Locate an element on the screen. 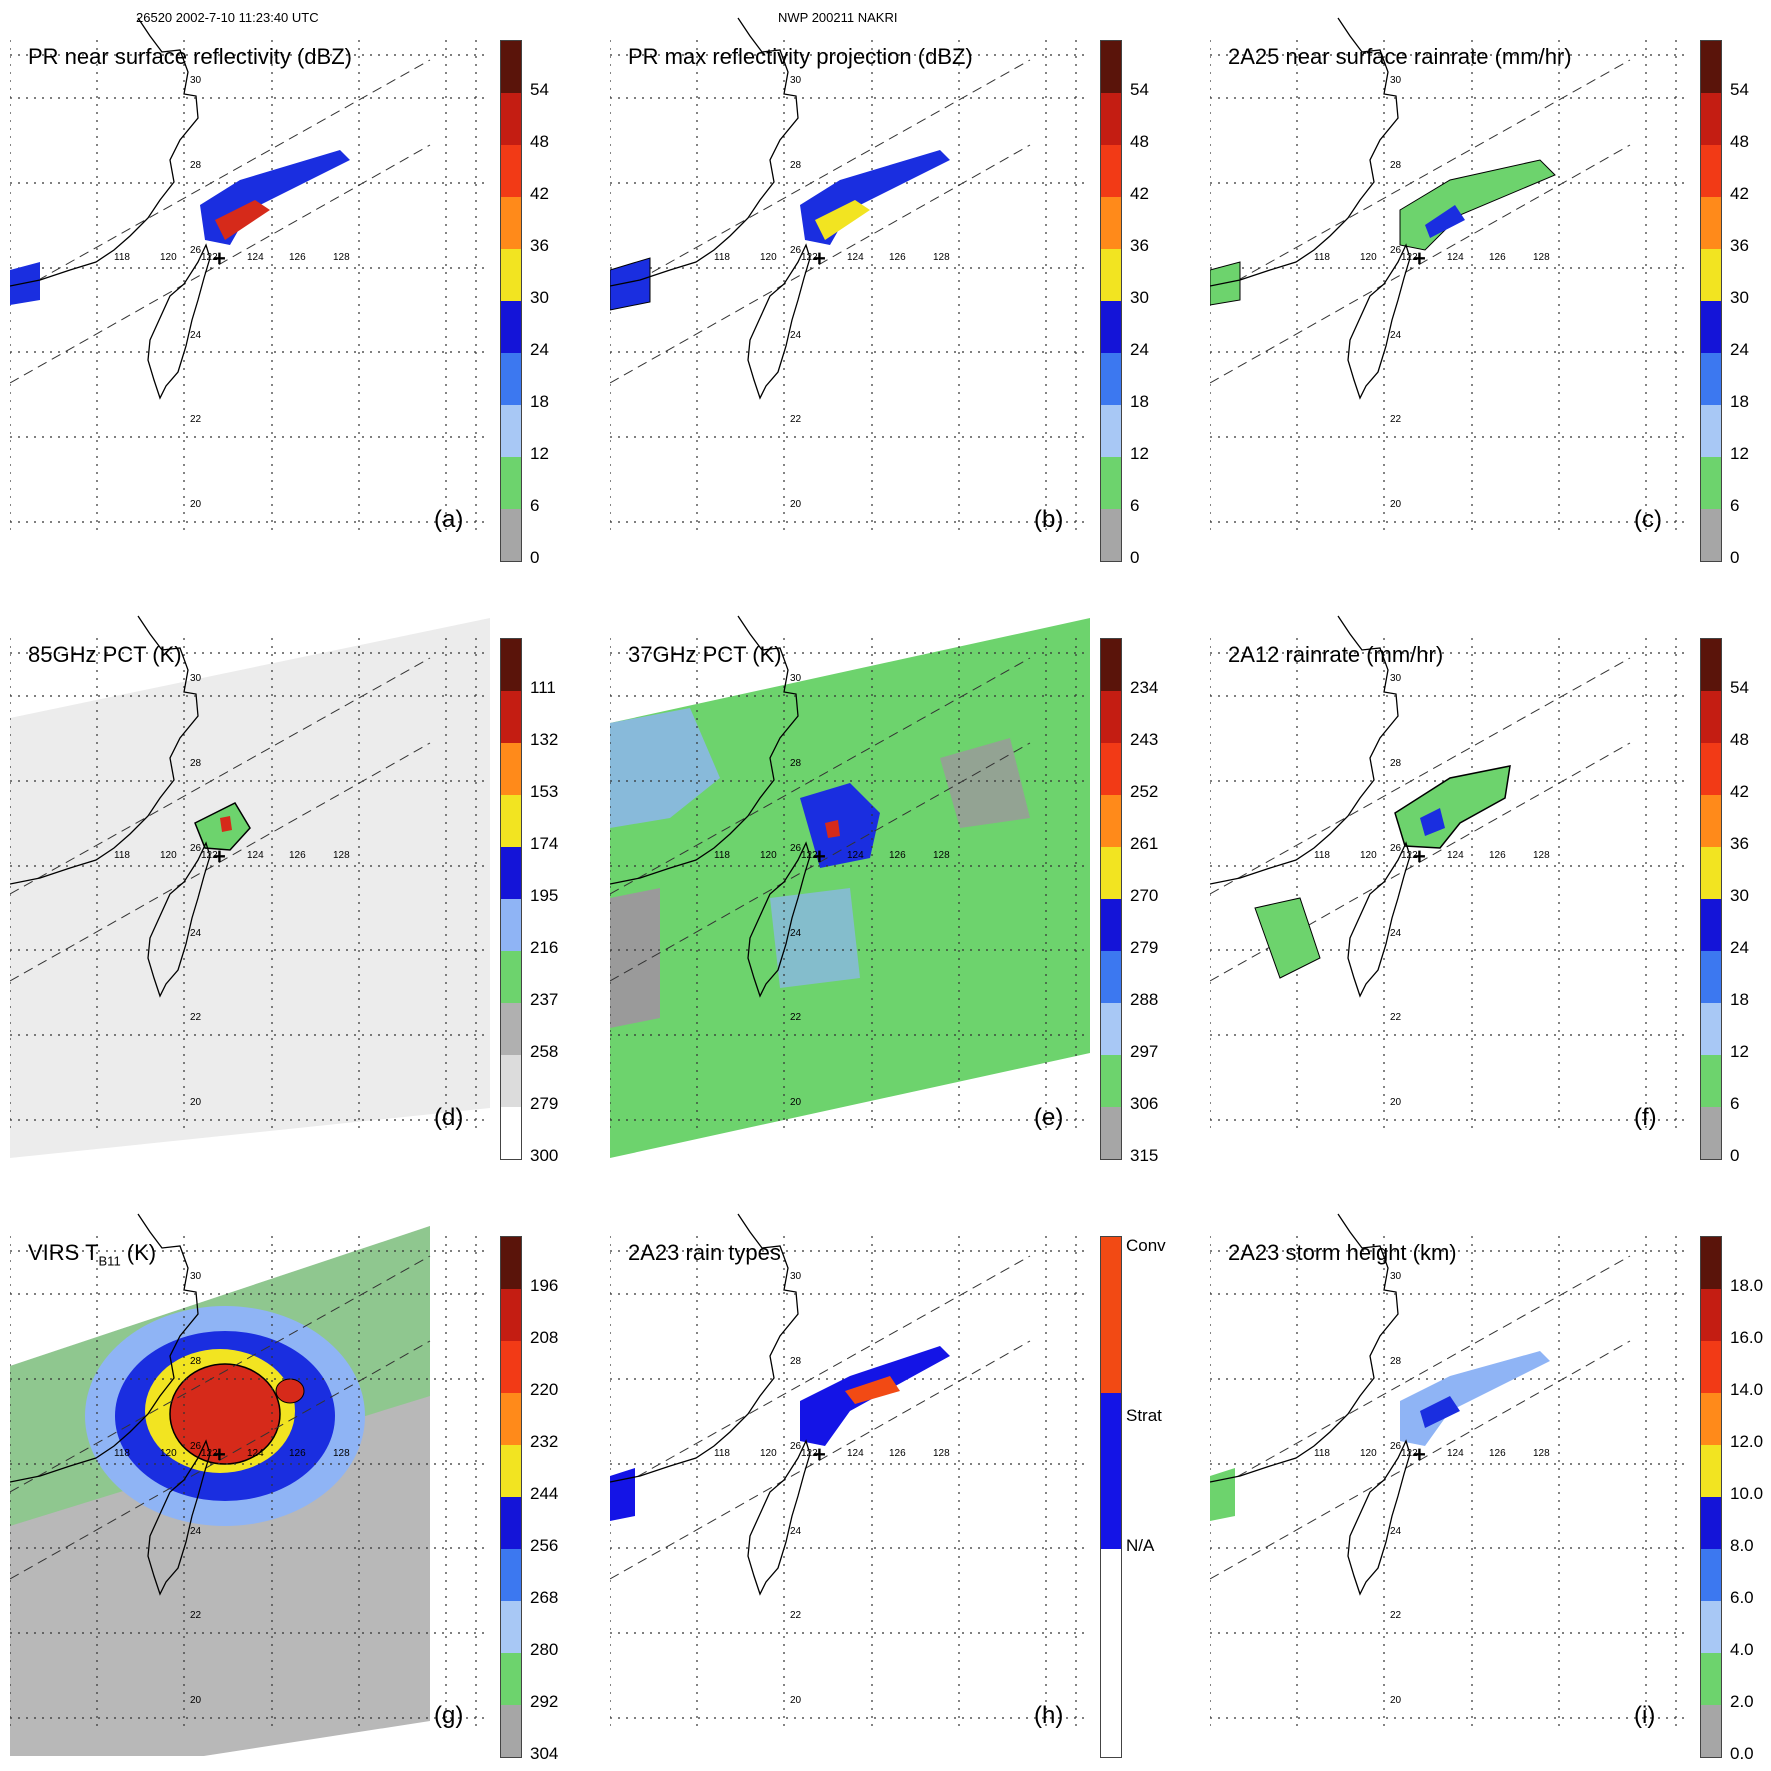 Image resolution: width=1771 pixels, height=1771 pixels. panel-title: 2A25 near surface rainrate (mm/hr) is located at coordinates (1400, 56).